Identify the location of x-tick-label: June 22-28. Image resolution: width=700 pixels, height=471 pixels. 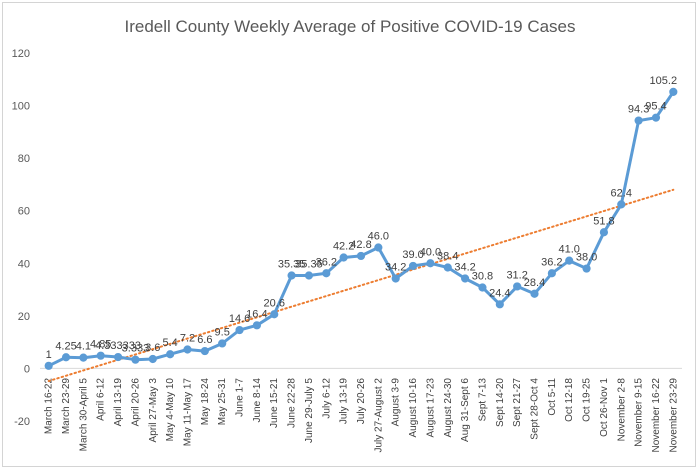
(292, 403).